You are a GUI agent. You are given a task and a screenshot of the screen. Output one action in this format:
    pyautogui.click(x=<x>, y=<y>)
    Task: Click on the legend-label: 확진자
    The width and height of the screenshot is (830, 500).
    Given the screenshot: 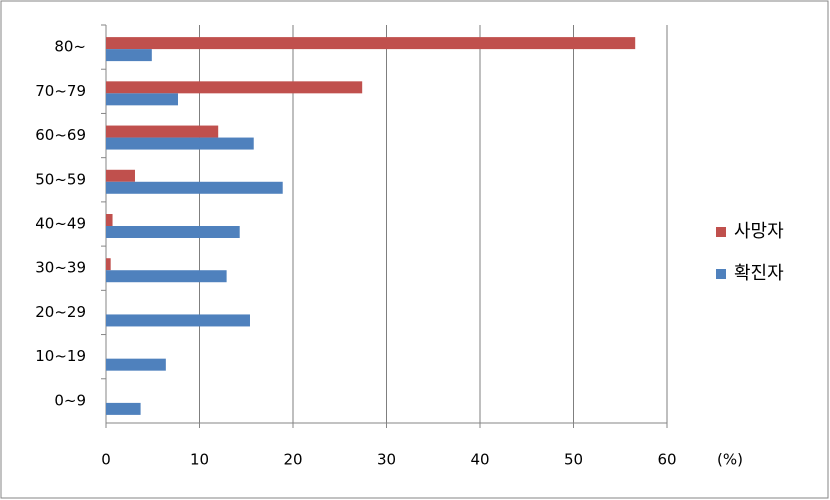 What is the action you would take?
    pyautogui.click(x=759, y=273)
    